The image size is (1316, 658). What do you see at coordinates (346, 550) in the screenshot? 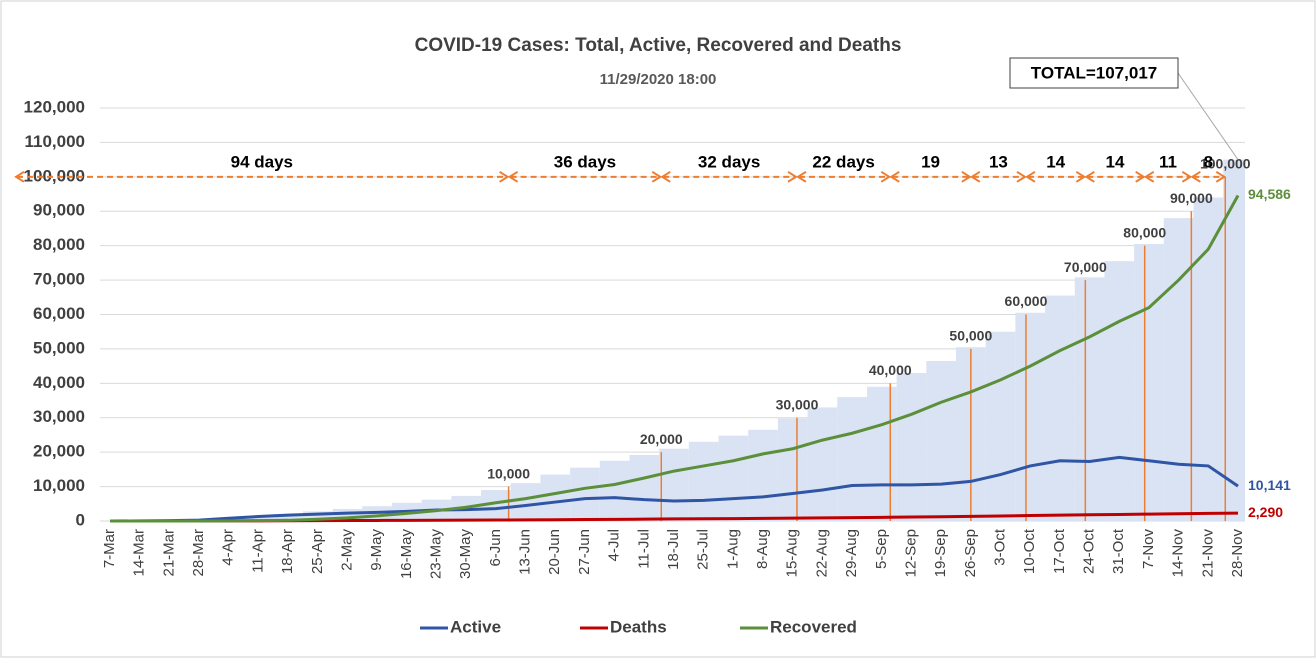
I see `x-tick-label: 2-May` at bounding box center [346, 550].